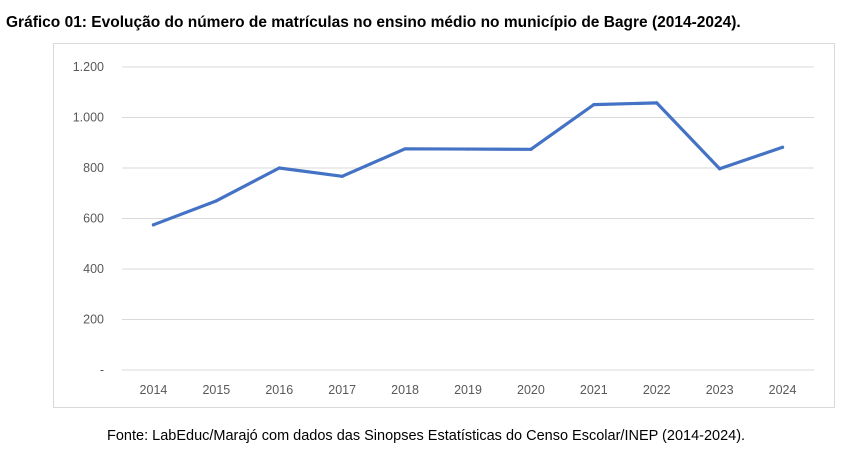  I want to click on y-tick-label: 200, so click(93, 320).